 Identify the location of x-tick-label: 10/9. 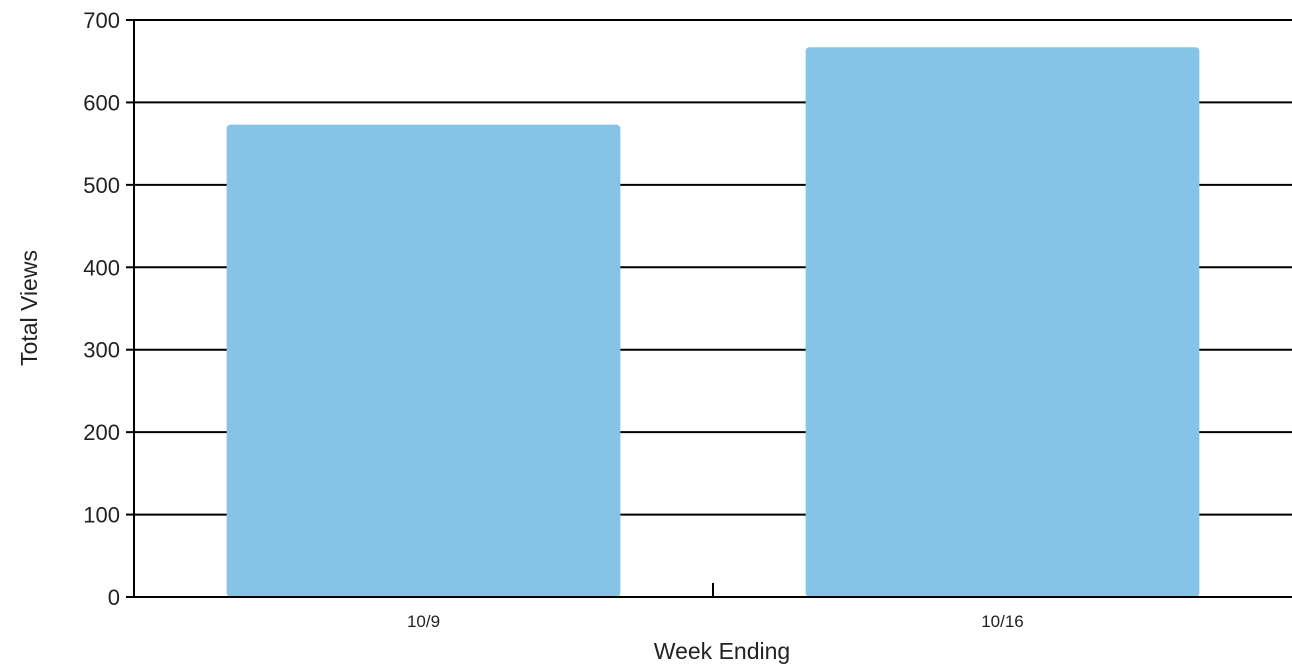
(423, 621).